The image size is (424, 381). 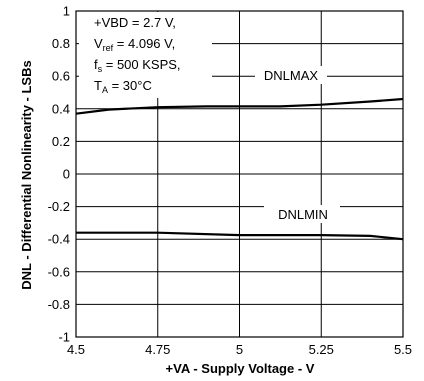 I want to click on y-tick-label: -0.2, so click(x=59, y=206).